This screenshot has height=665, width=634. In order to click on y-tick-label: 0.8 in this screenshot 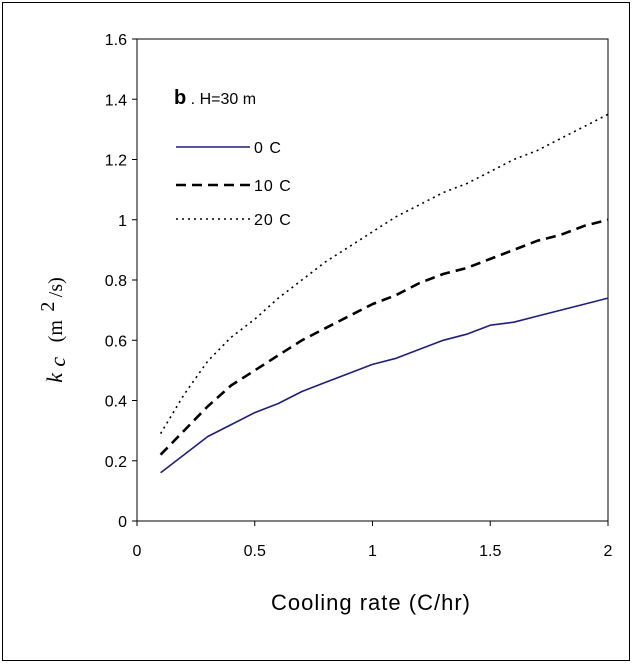, I will do `click(116, 281)`.